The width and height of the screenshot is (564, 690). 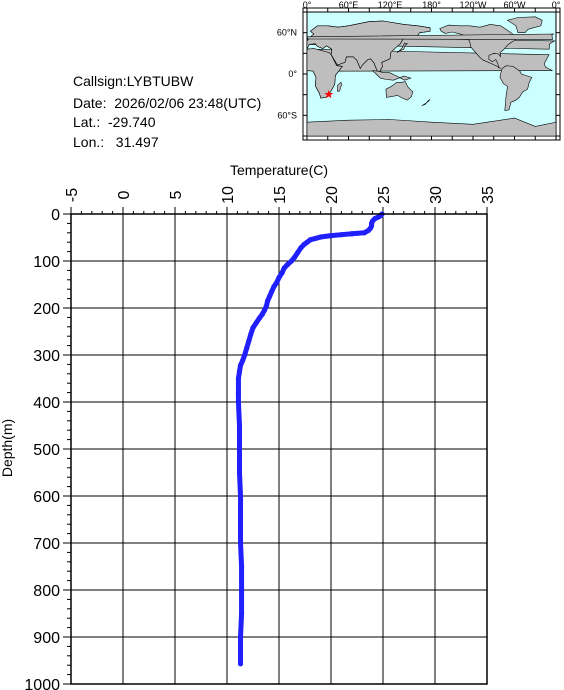 What do you see at coordinates (514, 5) in the screenshot?
I see `map-lon-label: 60°W` at bounding box center [514, 5].